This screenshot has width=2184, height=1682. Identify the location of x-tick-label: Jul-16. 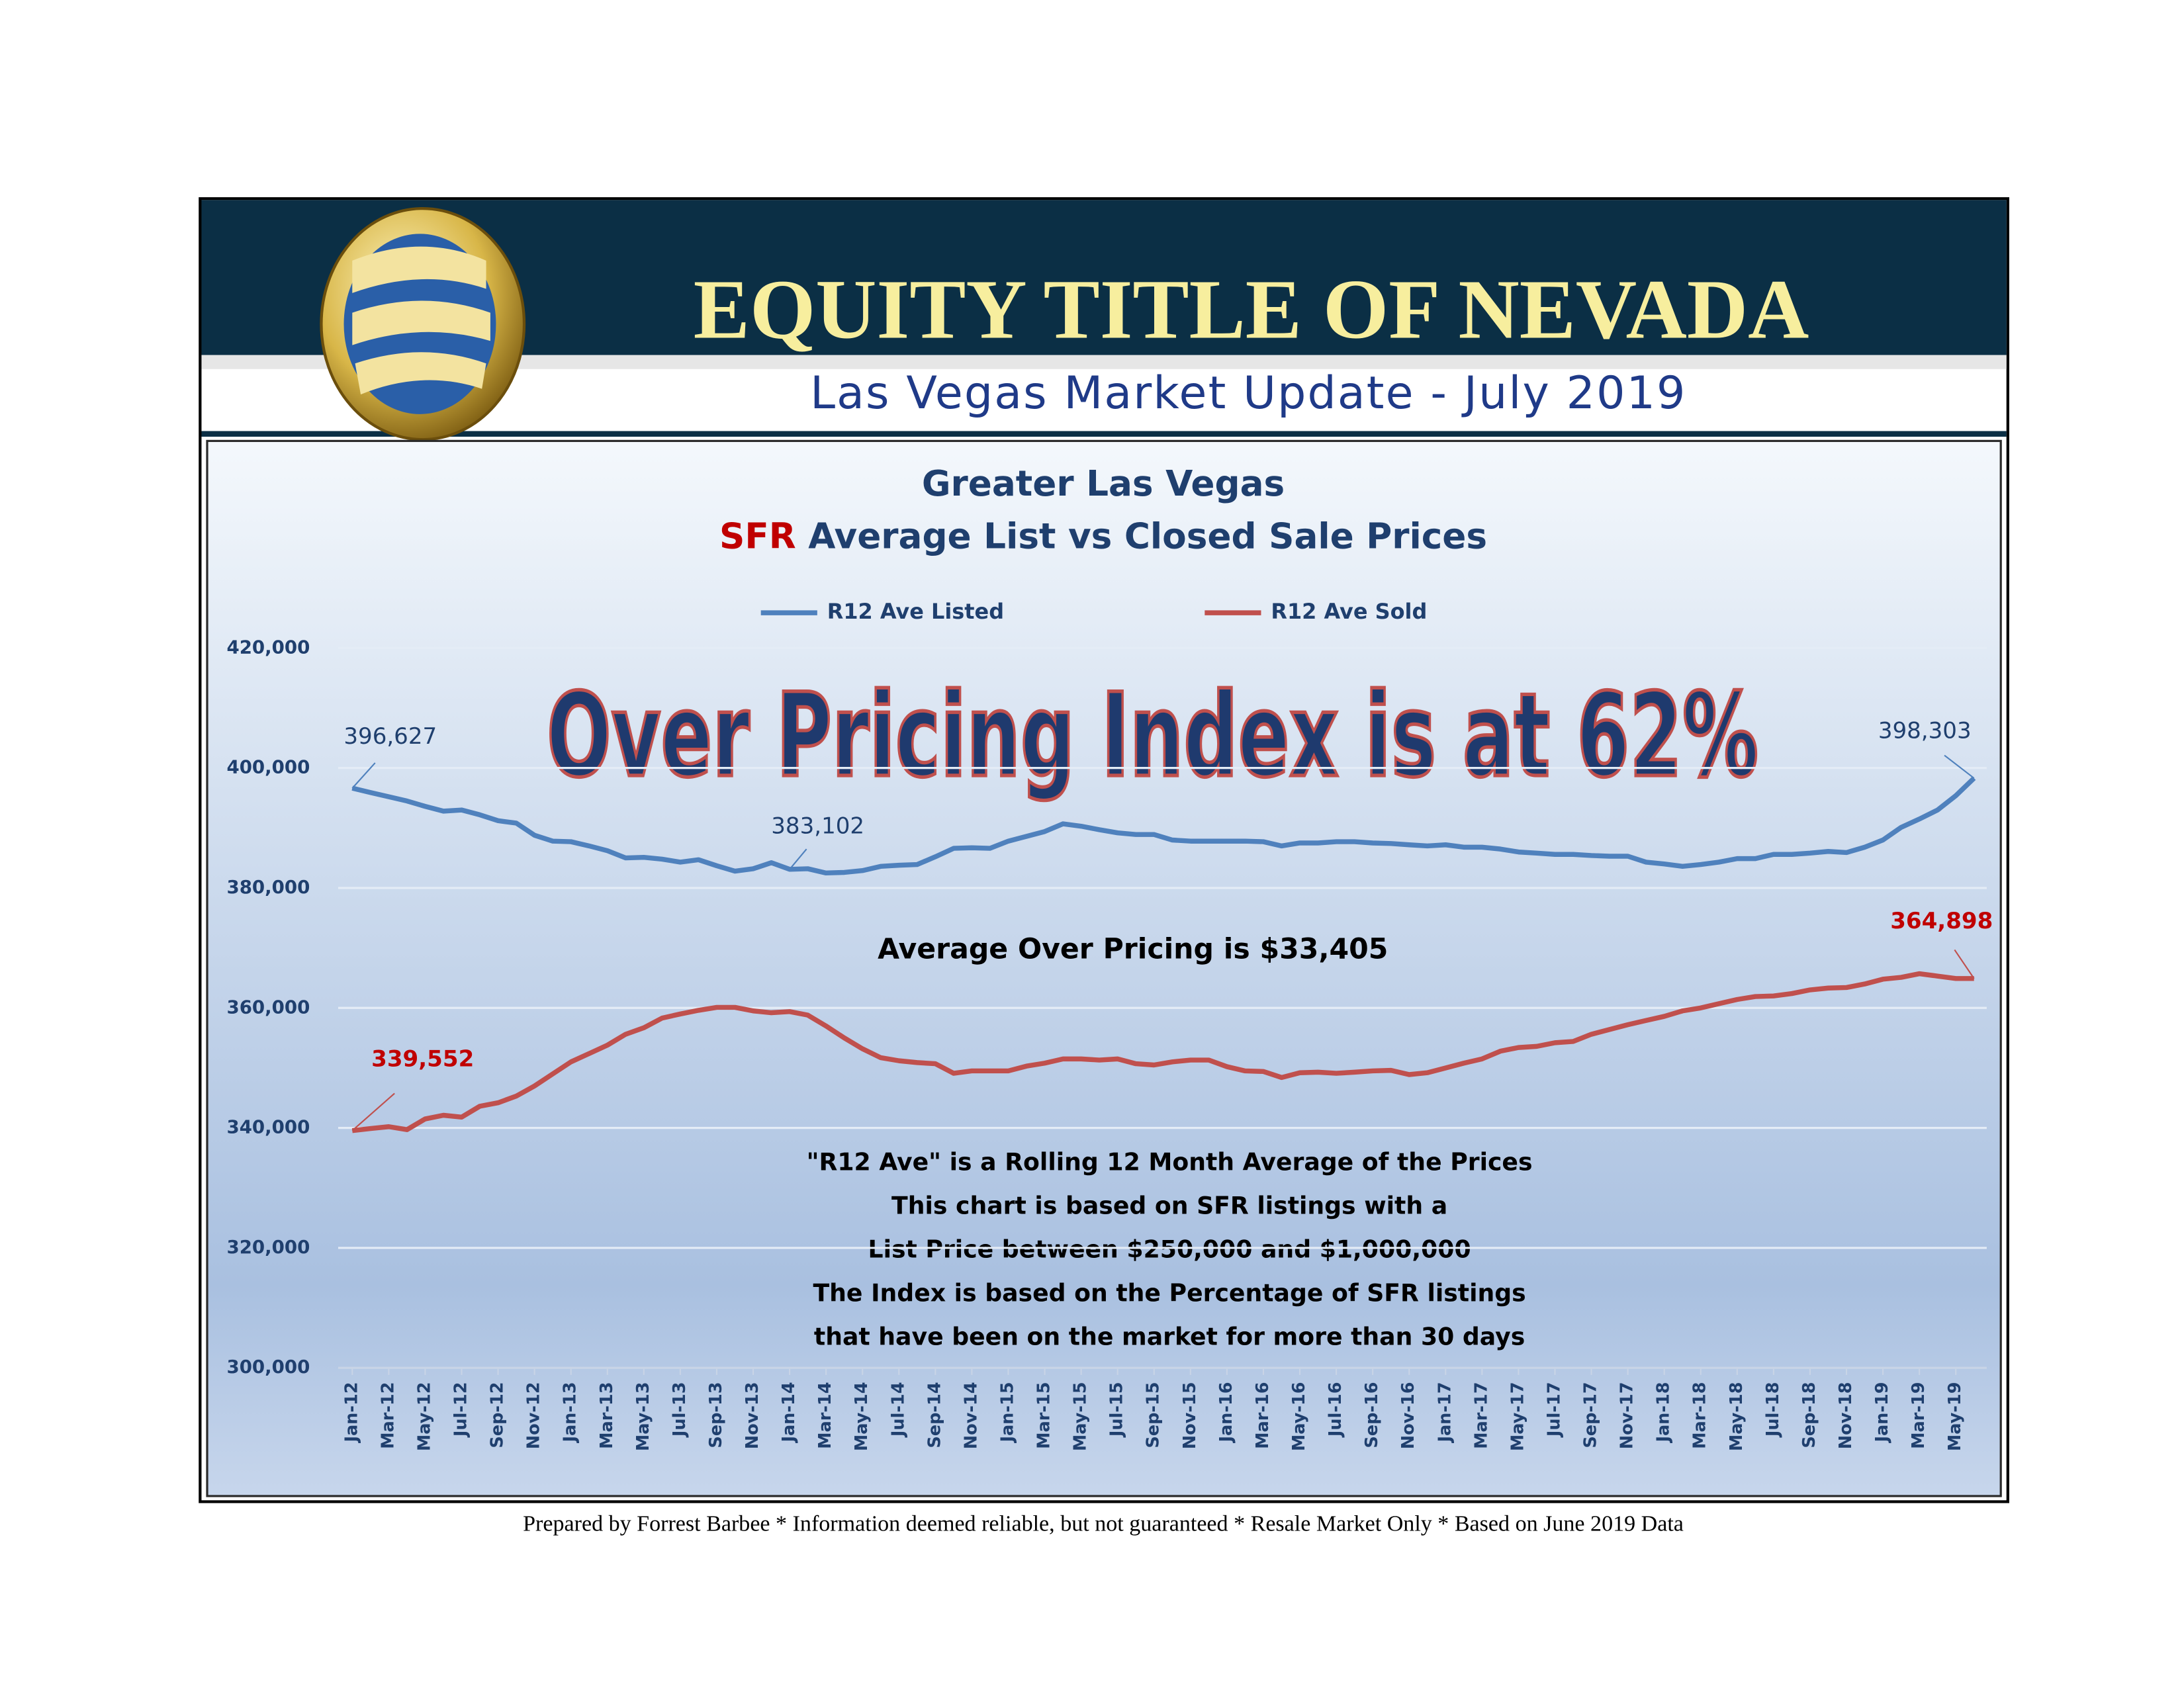
(1335, 1410).